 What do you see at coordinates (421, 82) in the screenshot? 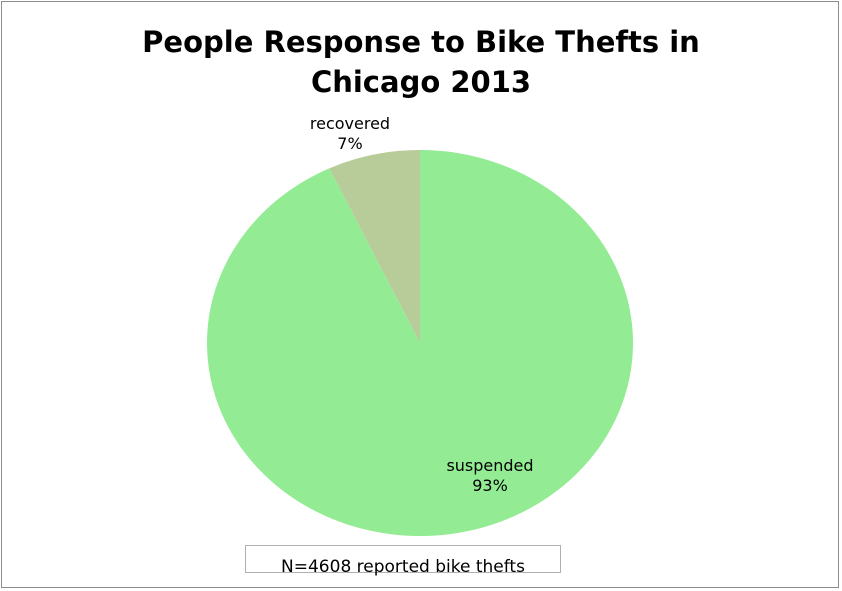
I see `chart-title-line-2: Chicago 2013` at bounding box center [421, 82].